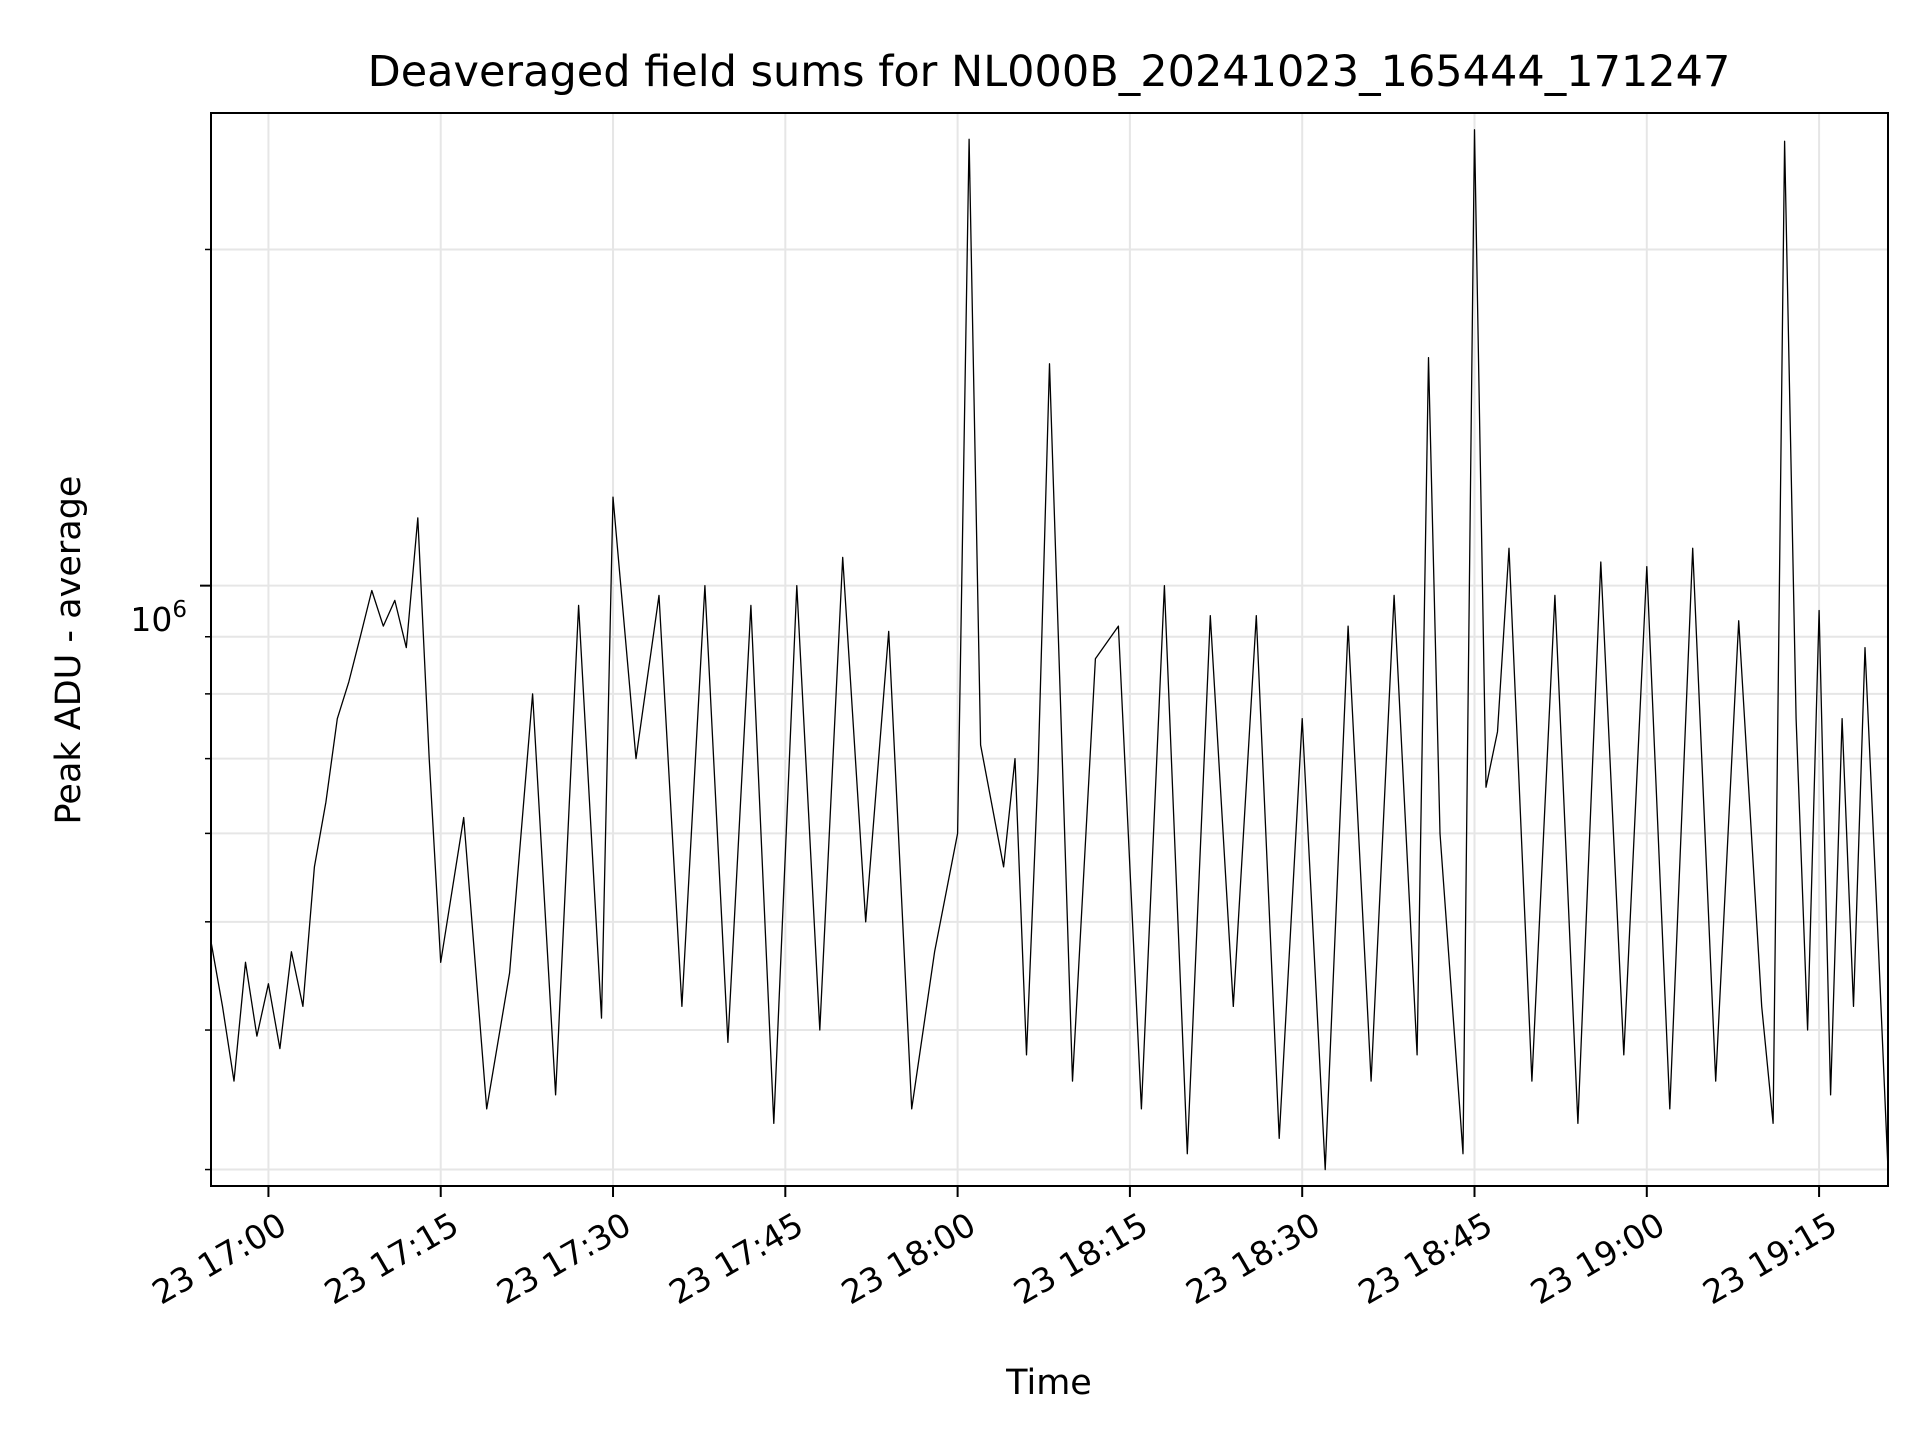  What do you see at coordinates (735, 1259) in the screenshot?
I see `x-tick-label: 23 17:45` at bounding box center [735, 1259].